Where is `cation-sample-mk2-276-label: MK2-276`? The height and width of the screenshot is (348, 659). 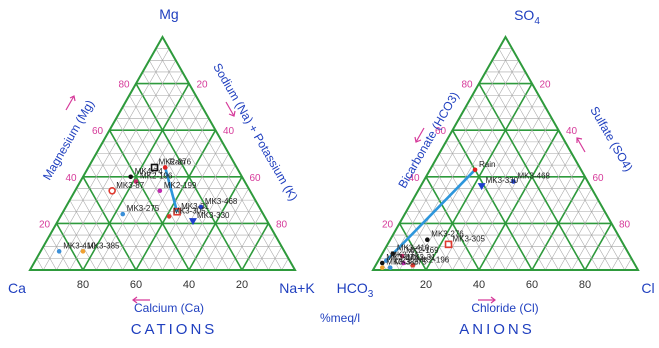 cation-sample-mk2-276-label: MK2-276 is located at coordinates (175, 162).